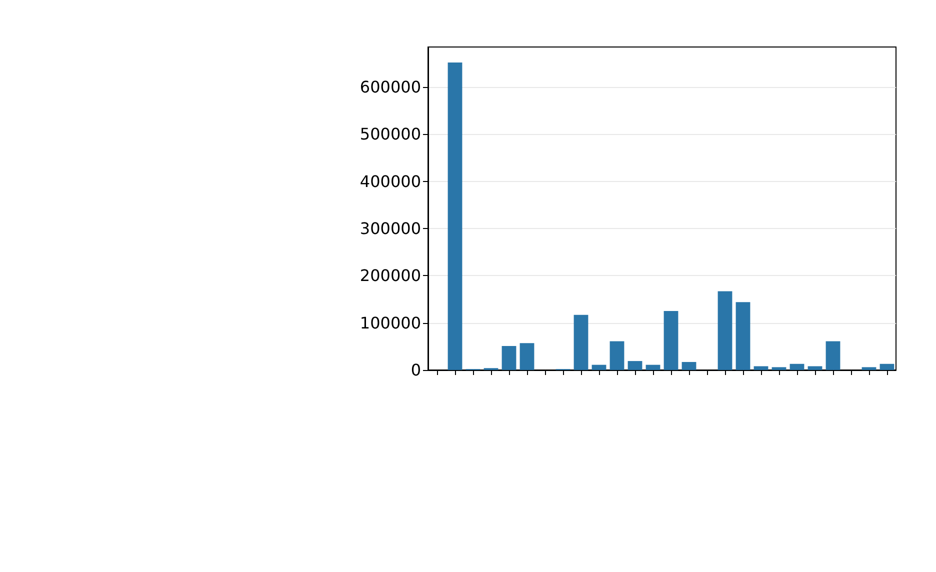 This screenshot has height=572, width=936. What do you see at coordinates (390, 181) in the screenshot?
I see `y-tick-label: 400000` at bounding box center [390, 181].